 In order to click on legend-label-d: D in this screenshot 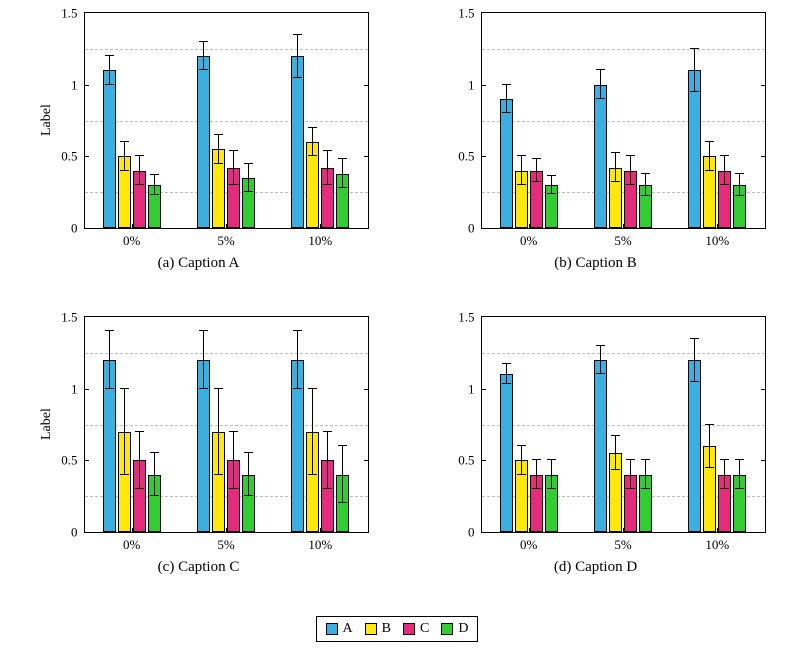, I will do `click(463, 628)`.